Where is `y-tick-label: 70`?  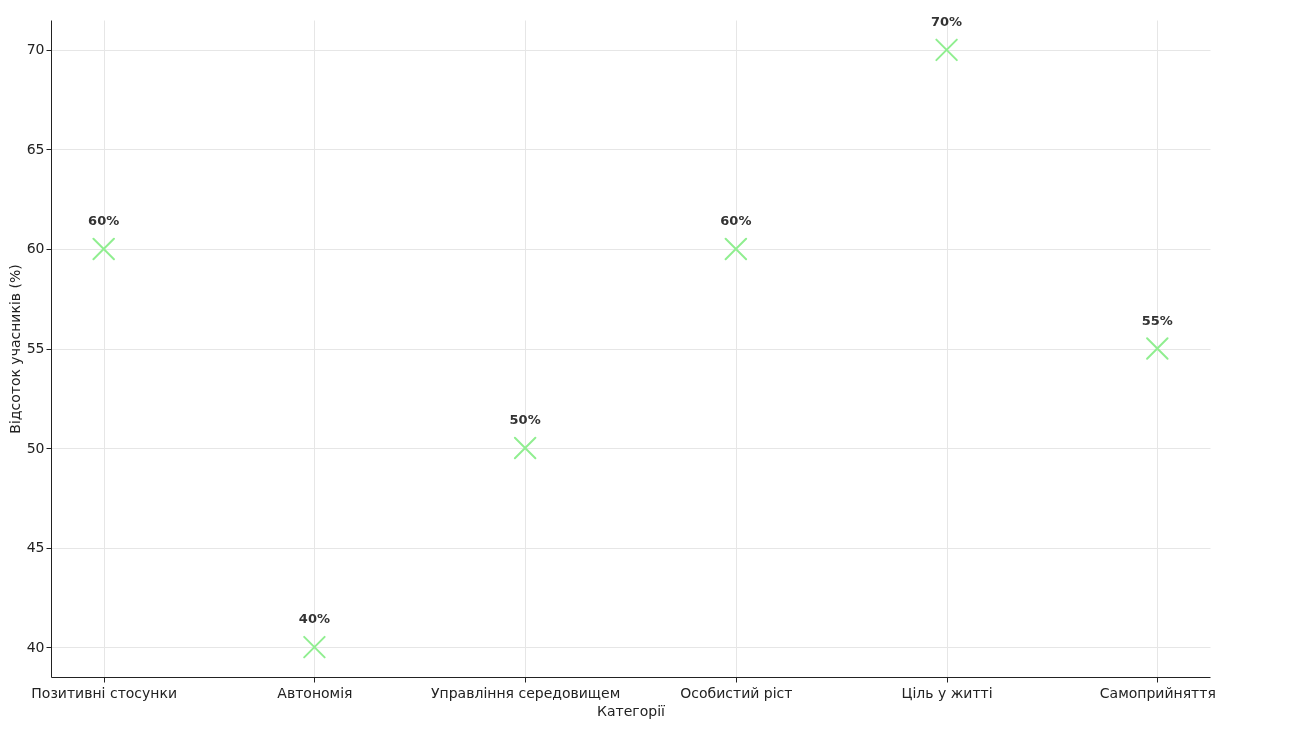 y-tick-label: 70 is located at coordinates (35, 49).